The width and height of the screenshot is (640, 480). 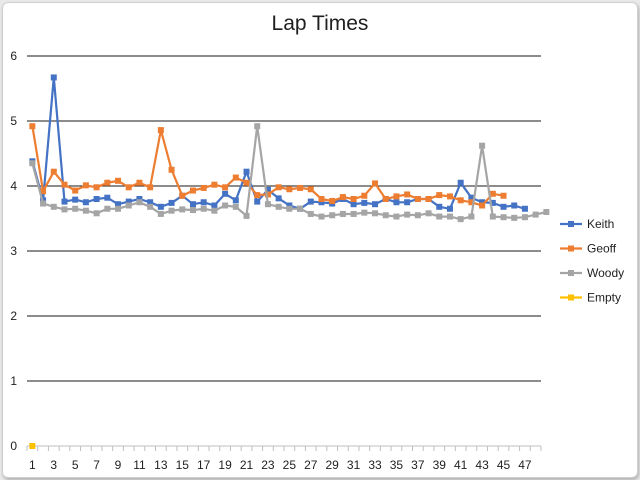 What do you see at coordinates (602, 249) in the screenshot?
I see `legend-label-geoff: Geoff` at bounding box center [602, 249].